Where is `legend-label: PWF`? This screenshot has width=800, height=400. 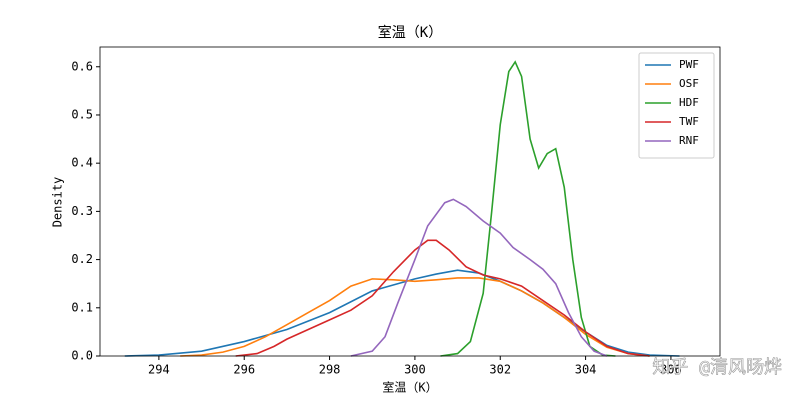 legend-label: PWF is located at coordinates (689, 64).